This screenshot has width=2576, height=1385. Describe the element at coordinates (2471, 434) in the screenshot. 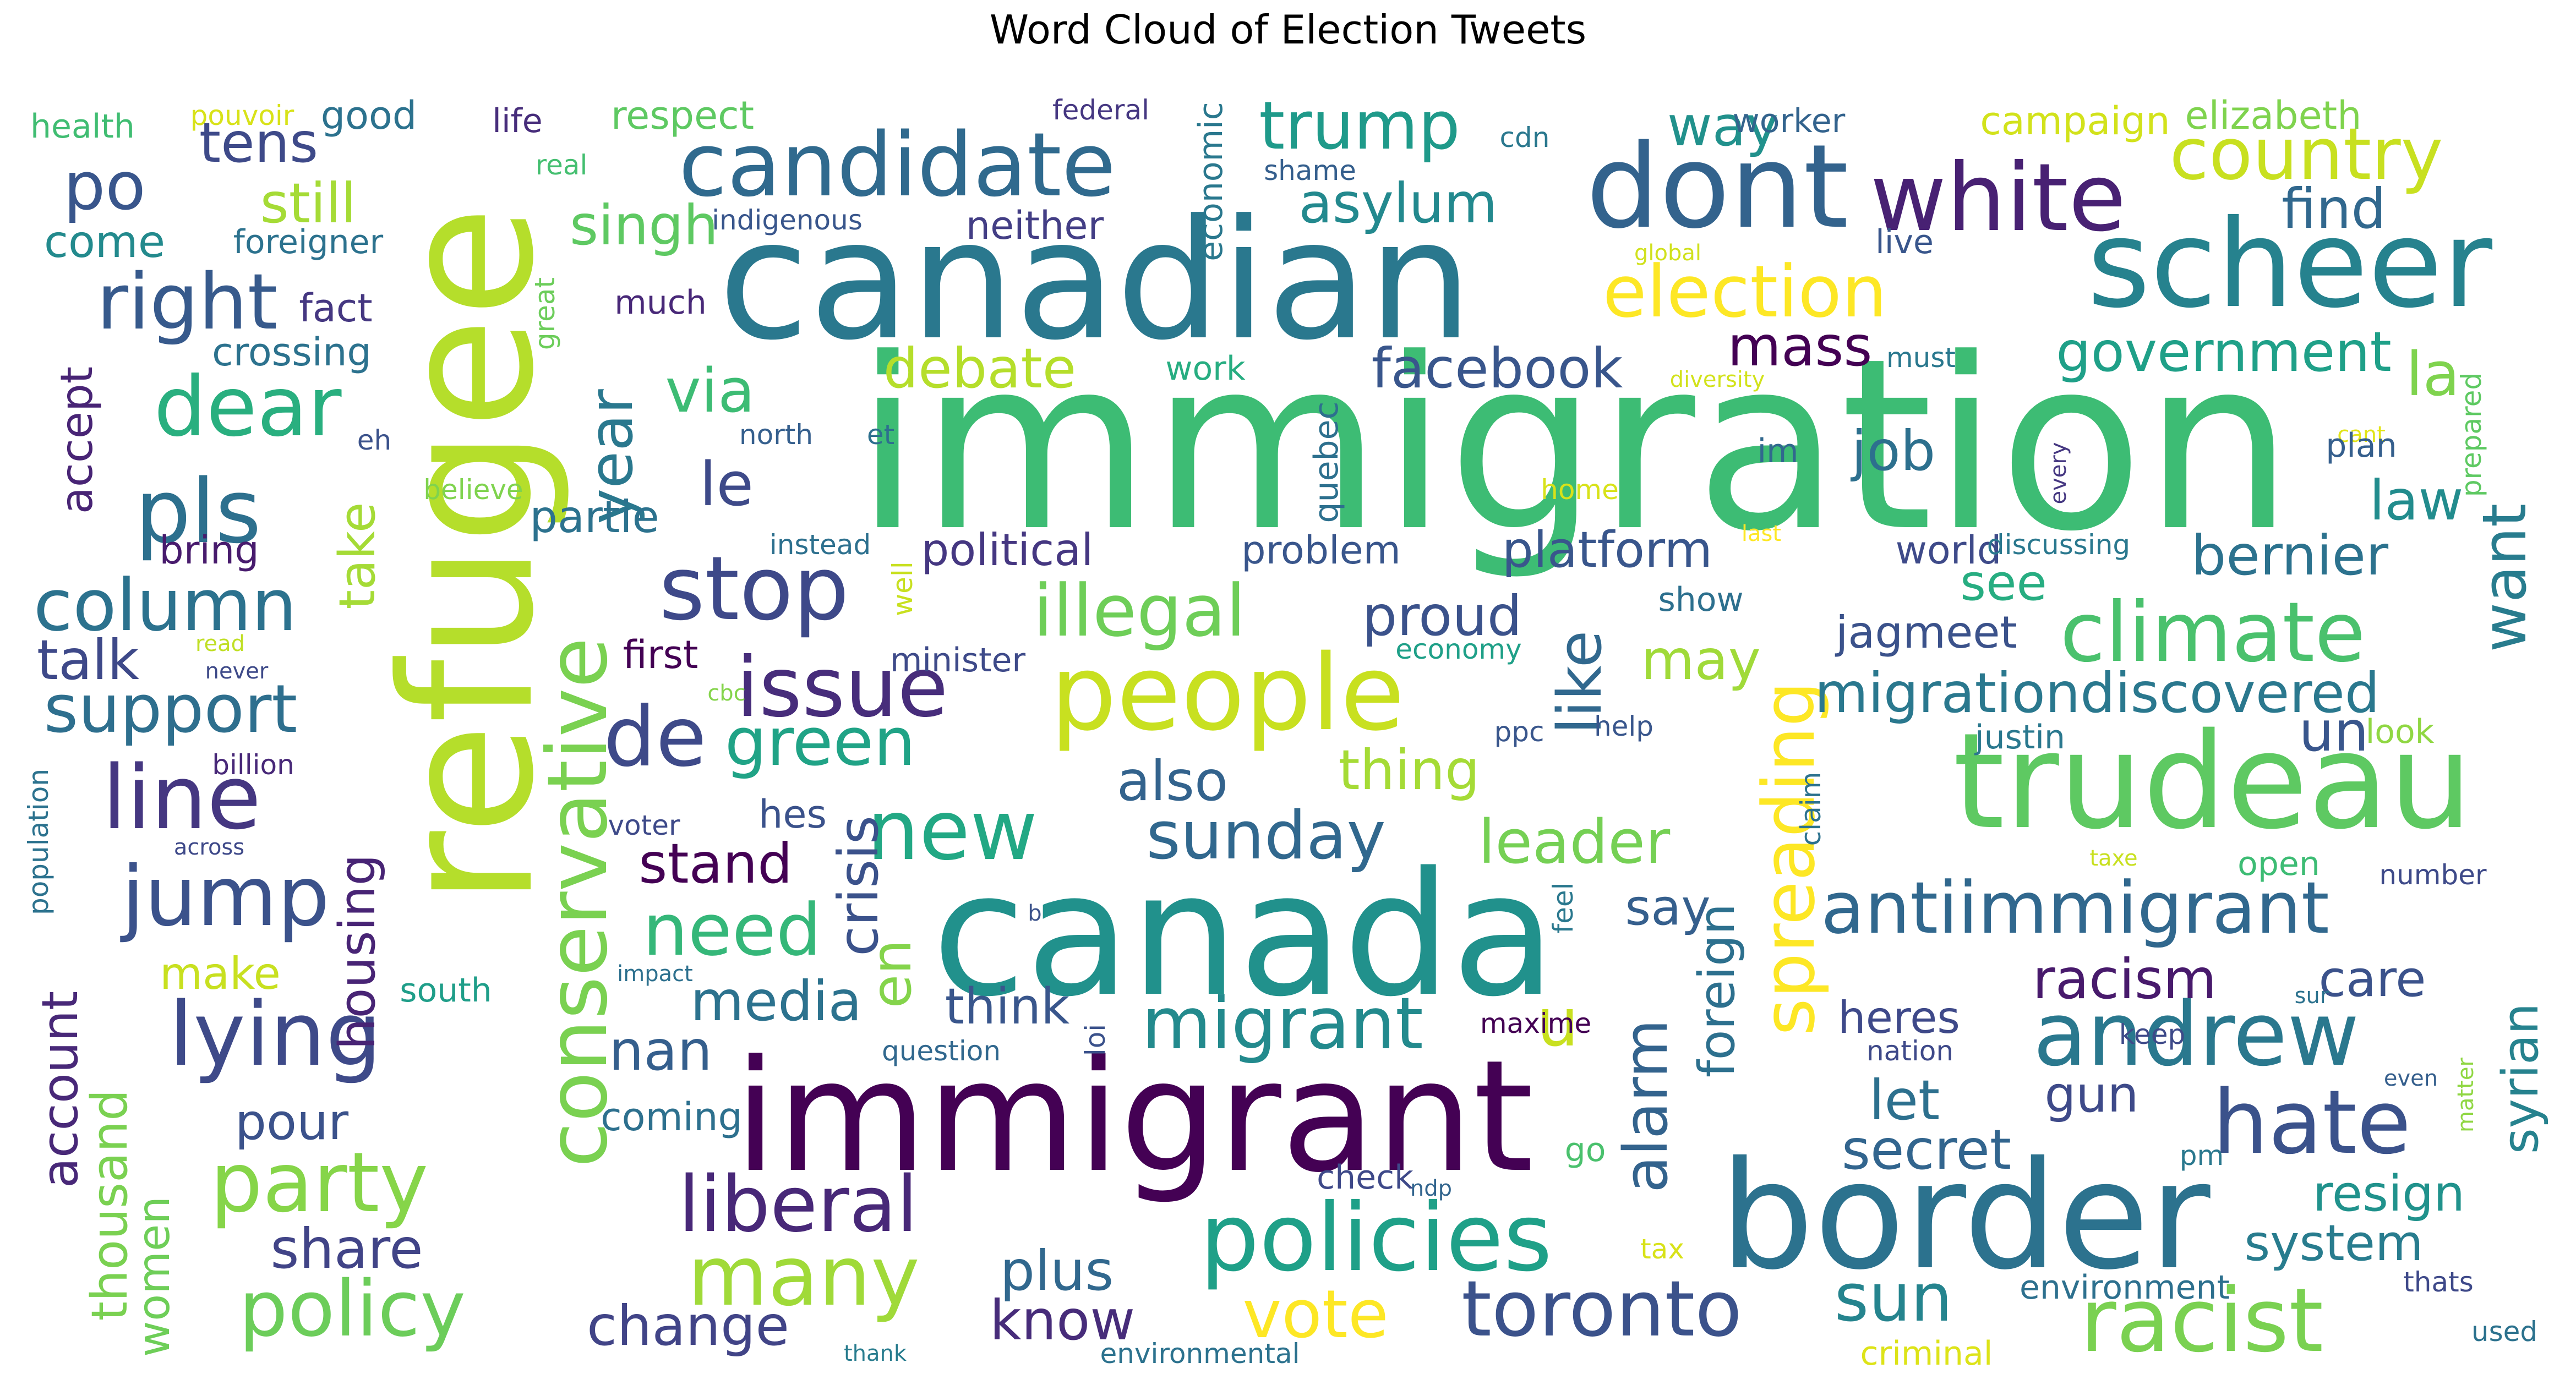

I see `word-prepared: prepared` at that location.